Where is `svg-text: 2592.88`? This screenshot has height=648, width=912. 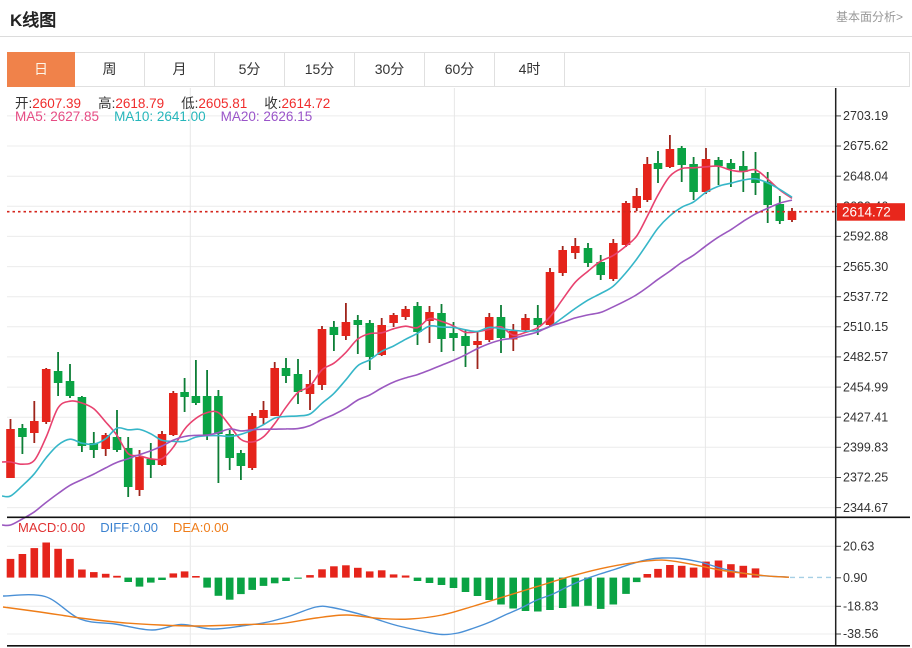
svg-text: 2592.88 is located at coordinates (865, 237).